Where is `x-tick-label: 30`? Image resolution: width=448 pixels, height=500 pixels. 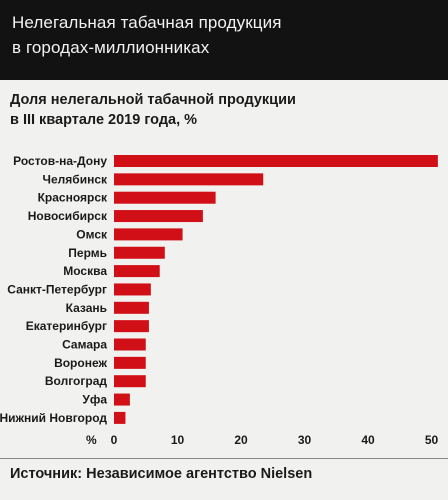
x-tick-label: 30 is located at coordinates (305, 440).